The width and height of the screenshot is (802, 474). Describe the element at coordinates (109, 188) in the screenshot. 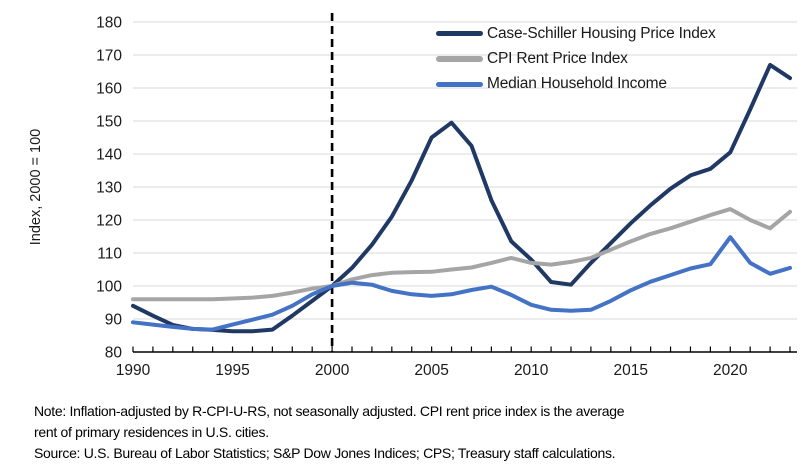

I see `y-tick-label: 130` at that location.